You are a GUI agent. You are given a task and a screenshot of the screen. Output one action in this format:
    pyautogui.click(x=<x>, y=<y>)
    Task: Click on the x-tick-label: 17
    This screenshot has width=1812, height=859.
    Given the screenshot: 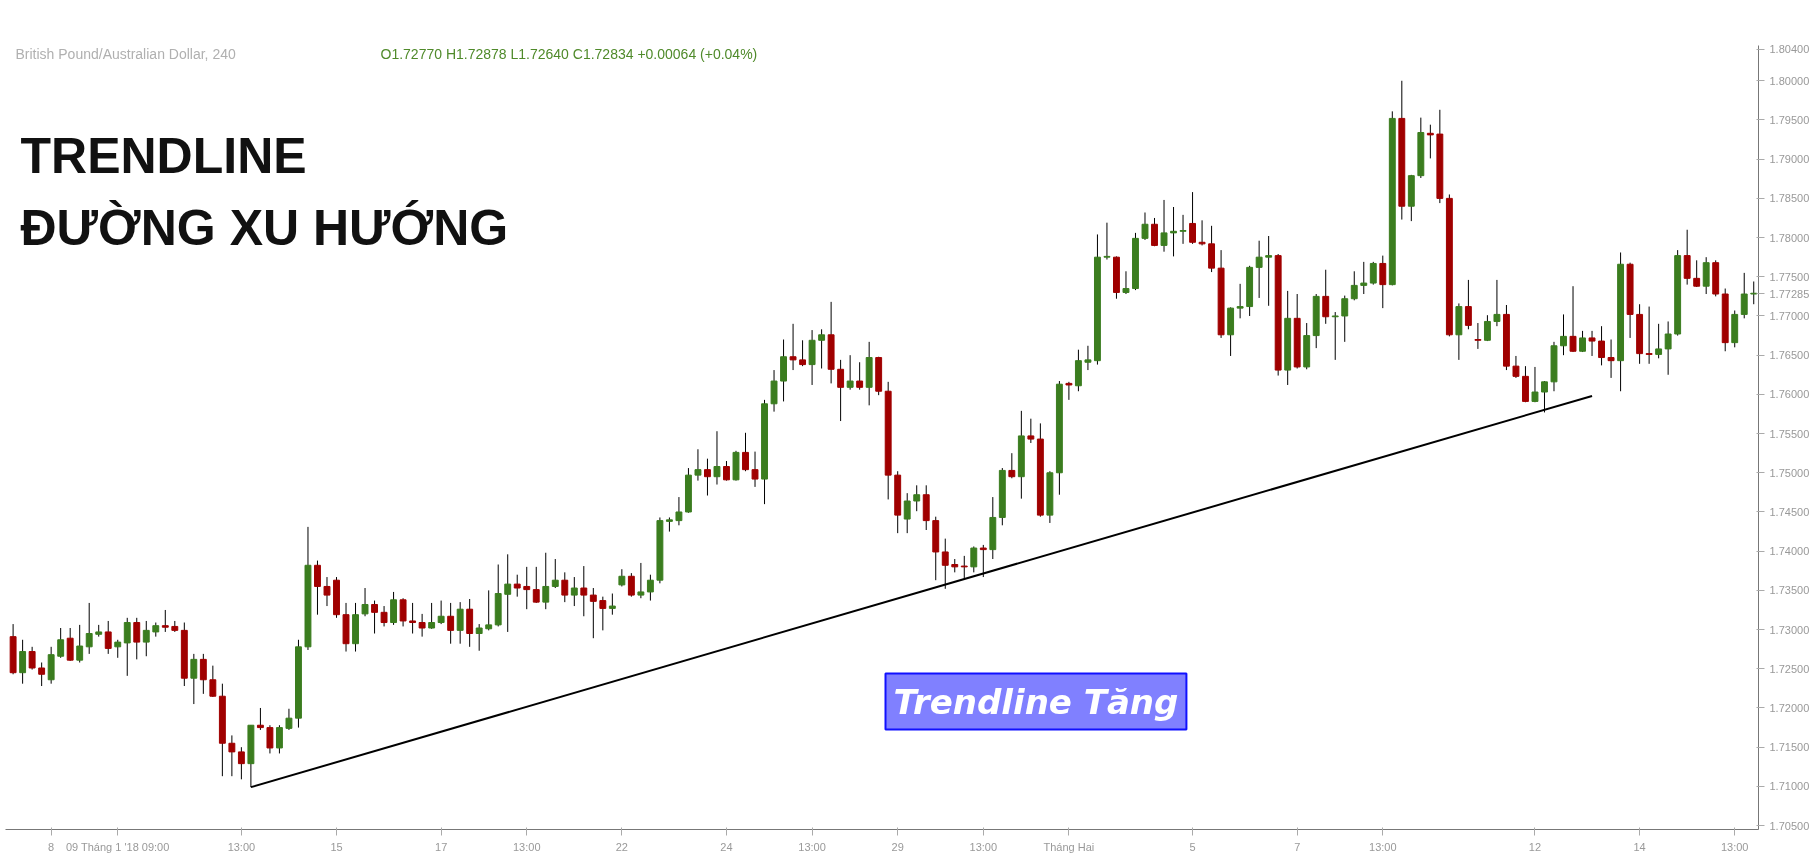 What is the action you would take?
    pyautogui.click(x=441, y=846)
    